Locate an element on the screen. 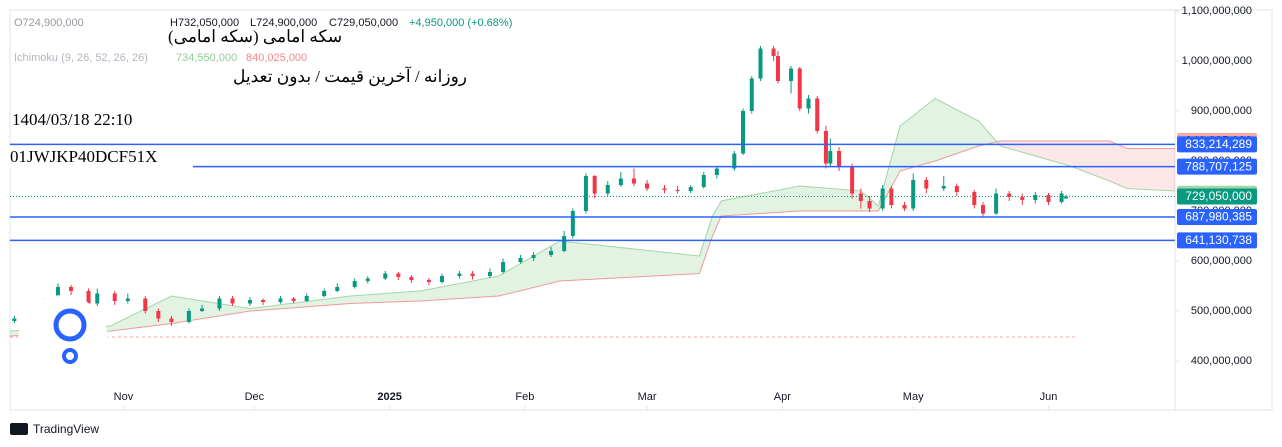 The image size is (1282, 447). x-tick-label: Dec is located at coordinates (255, 397).